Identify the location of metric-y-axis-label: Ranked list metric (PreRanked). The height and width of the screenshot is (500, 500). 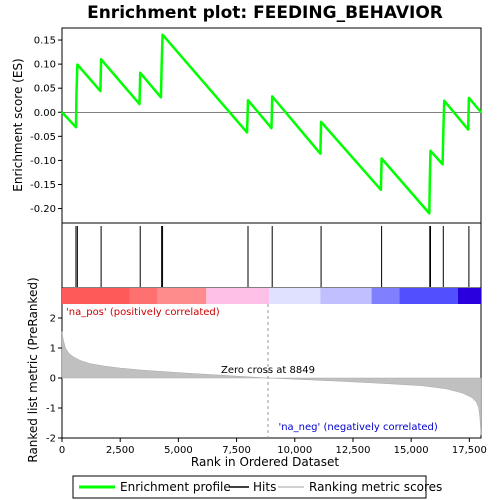
(33, 369).